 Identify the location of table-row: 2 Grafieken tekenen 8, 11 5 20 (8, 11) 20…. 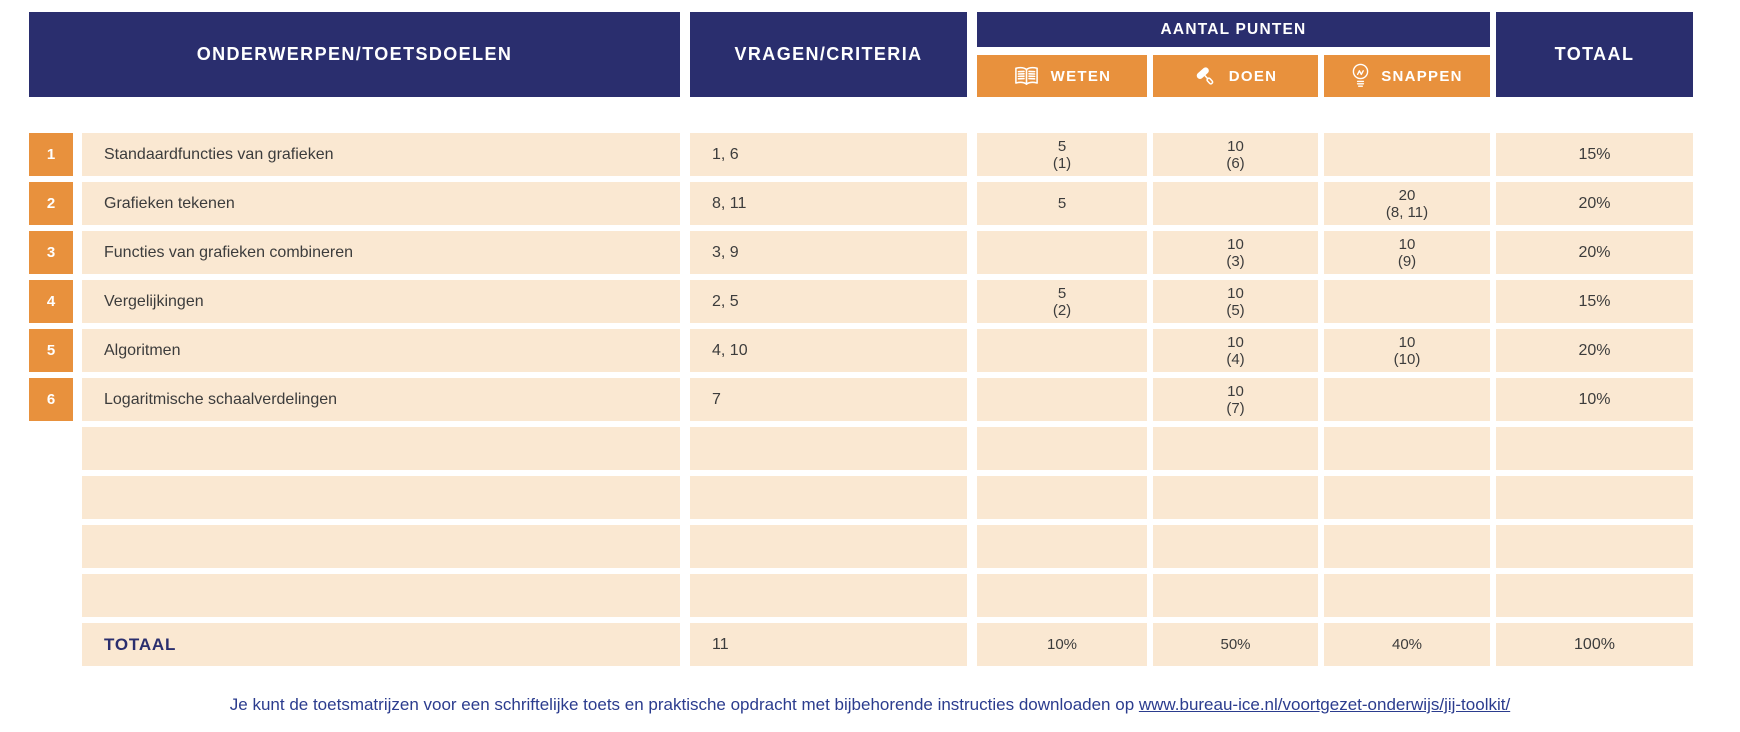
(884, 203).